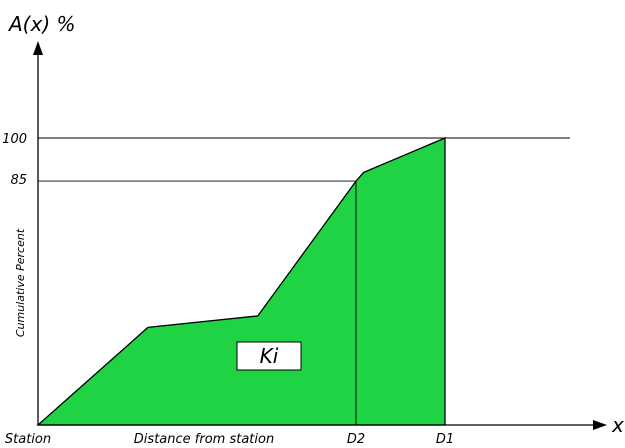 Image resolution: width=625 pixels, height=448 pixels. Describe the element at coordinates (356, 439) in the screenshot. I see `x-tick-d2: D2` at that location.